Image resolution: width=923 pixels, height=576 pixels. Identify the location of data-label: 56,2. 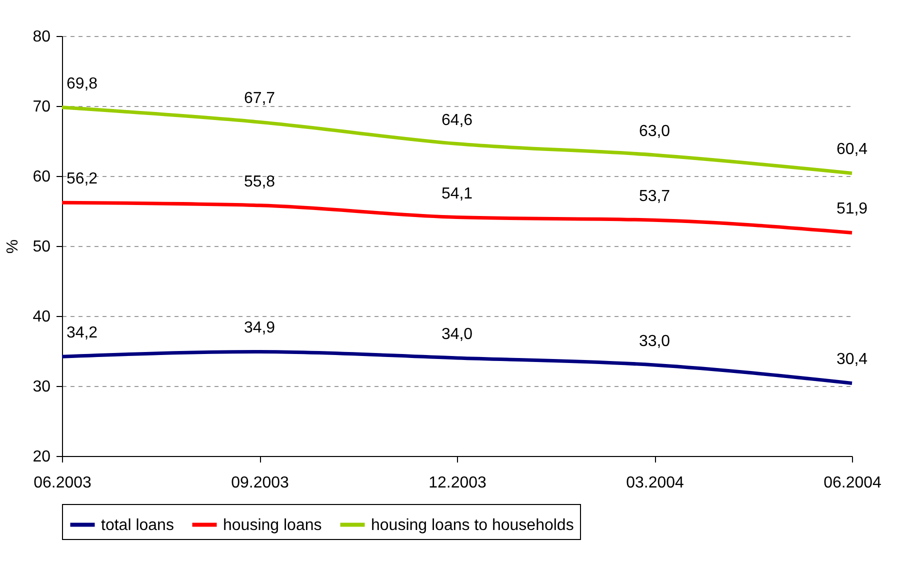
(82, 179).